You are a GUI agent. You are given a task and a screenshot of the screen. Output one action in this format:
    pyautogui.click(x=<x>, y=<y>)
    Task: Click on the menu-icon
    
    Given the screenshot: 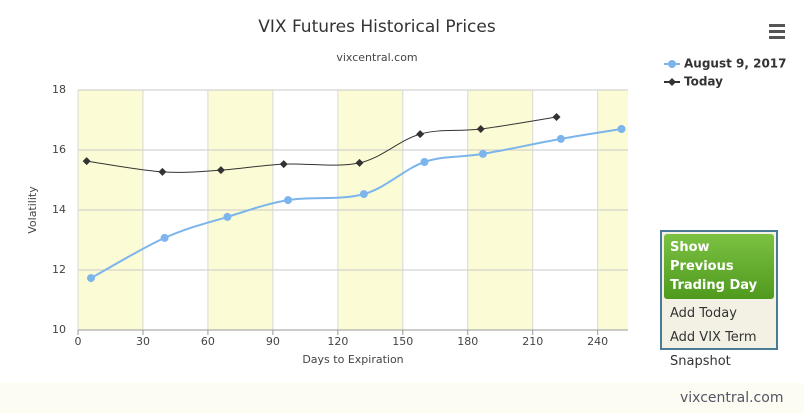 What is the action you would take?
    pyautogui.click(x=777, y=31)
    